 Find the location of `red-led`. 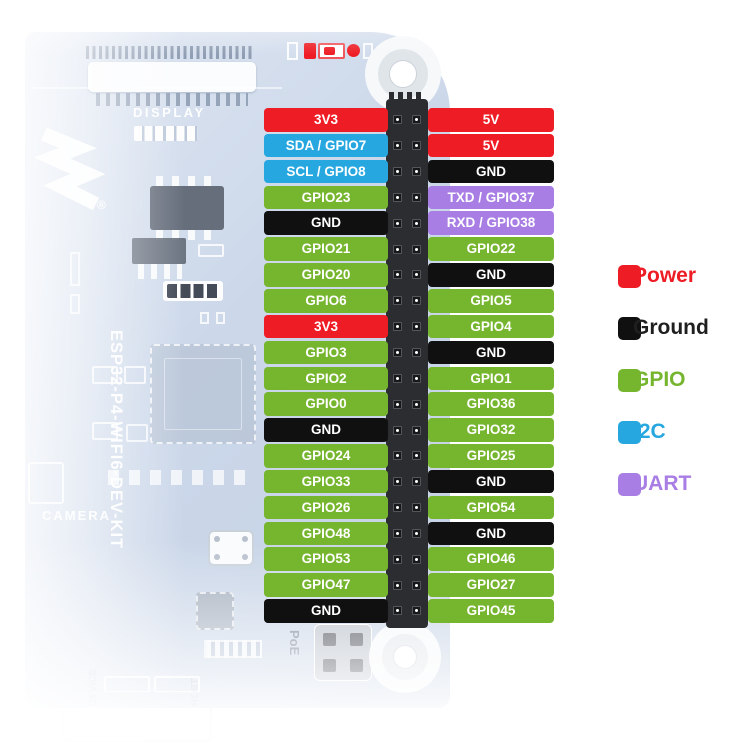

red-led is located at coordinates (353, 50).